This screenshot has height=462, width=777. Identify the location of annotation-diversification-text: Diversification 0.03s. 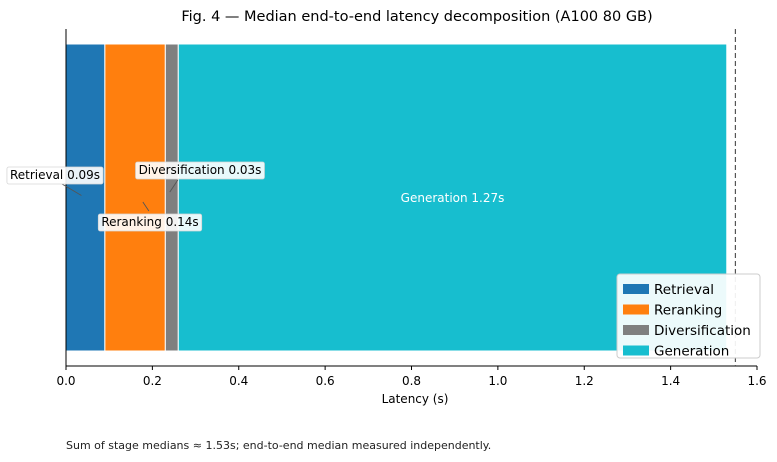
(200, 170).